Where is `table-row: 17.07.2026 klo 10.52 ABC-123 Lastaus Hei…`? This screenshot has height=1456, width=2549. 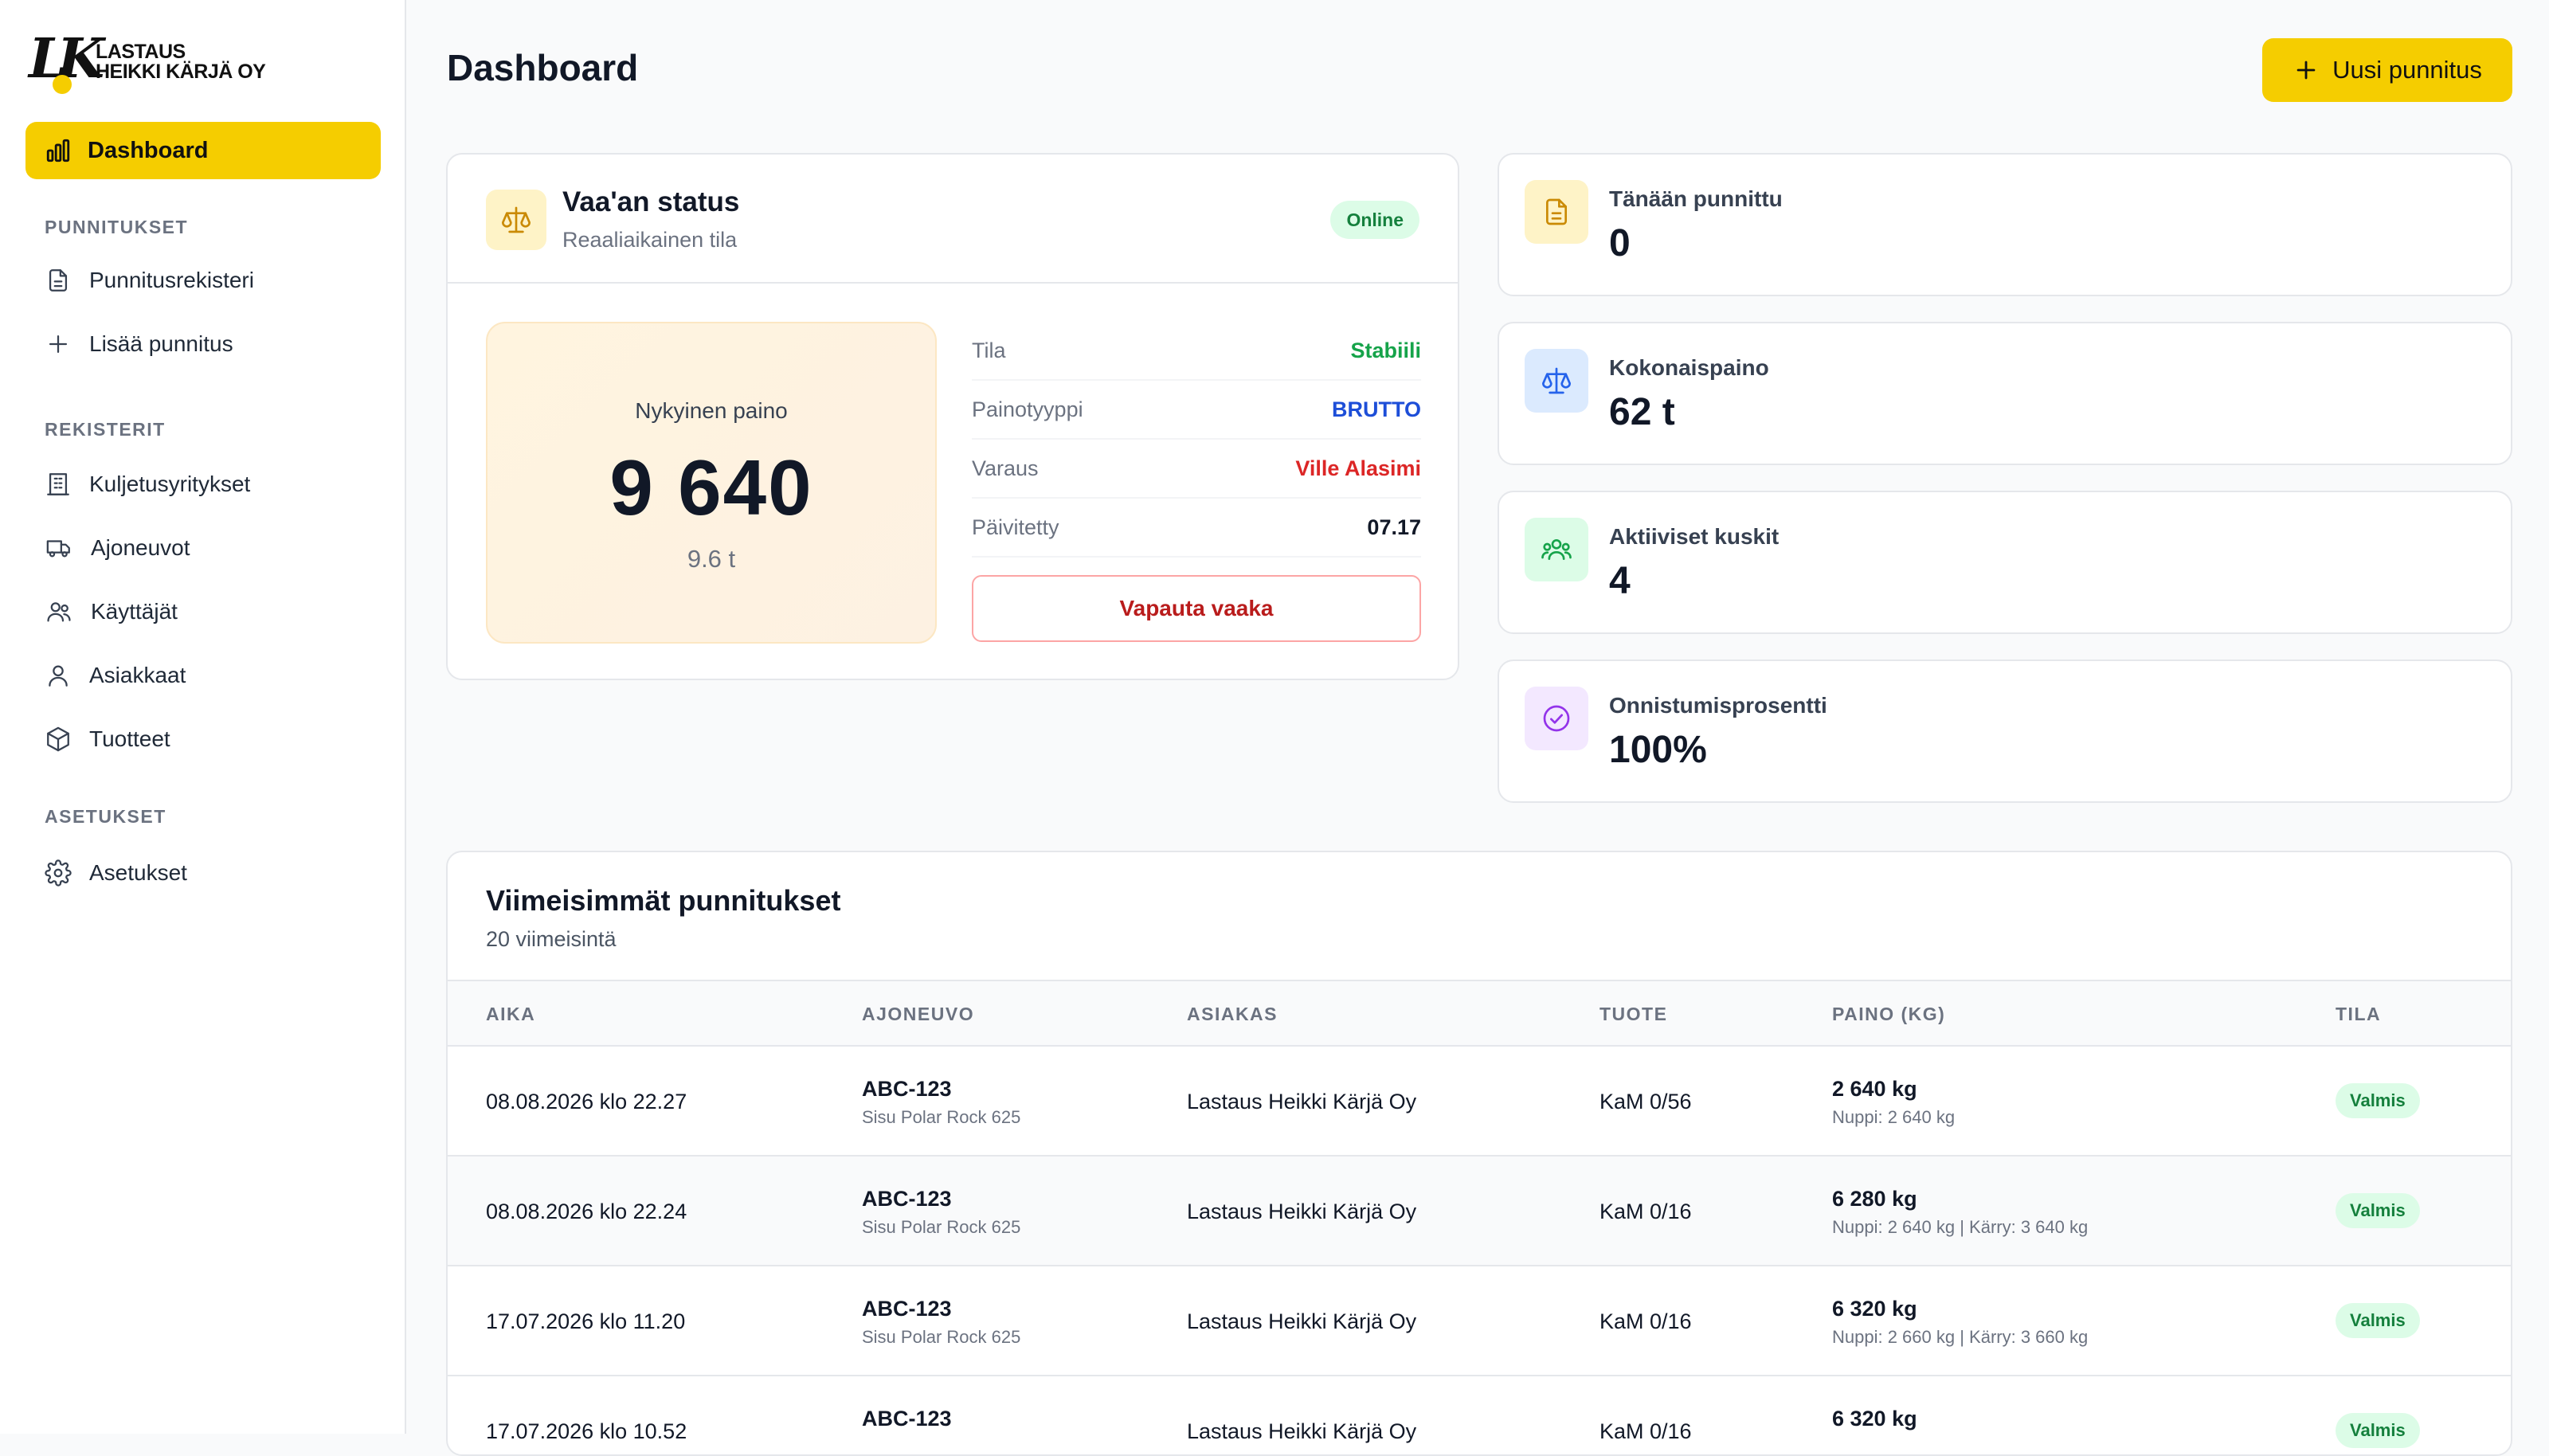
table-row: 17.07.2026 klo 10.52 ABC-123 Lastaus Hei… is located at coordinates (1479, 1415).